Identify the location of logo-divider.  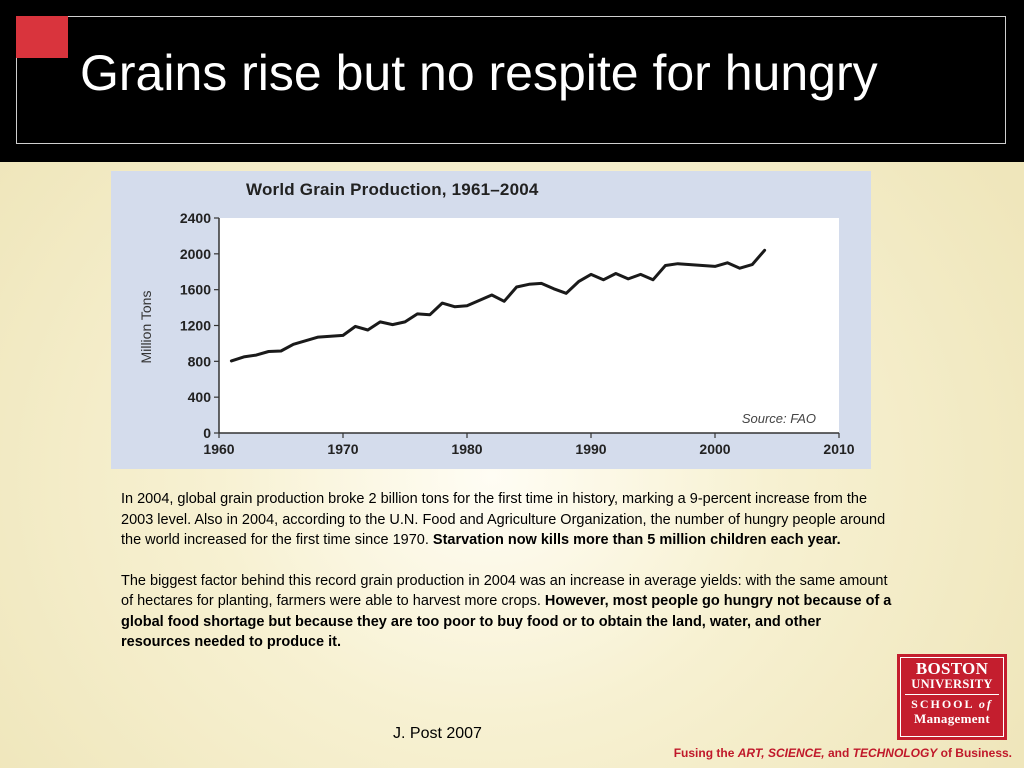
(952, 694).